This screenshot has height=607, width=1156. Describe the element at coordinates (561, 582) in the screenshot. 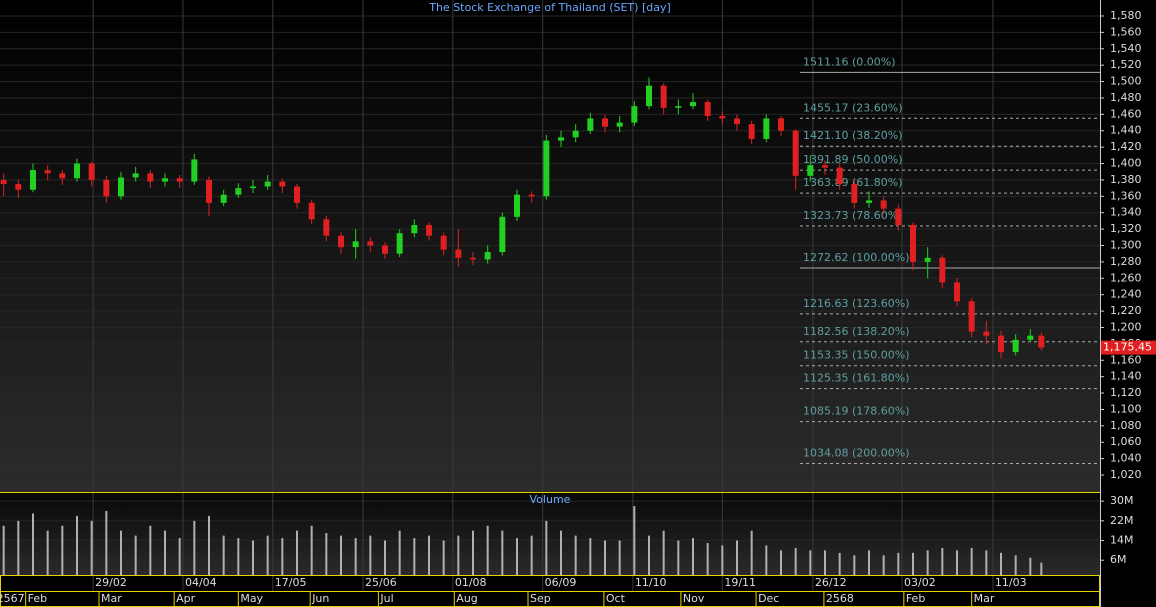

I see `x-tick-label: 06/09` at that location.